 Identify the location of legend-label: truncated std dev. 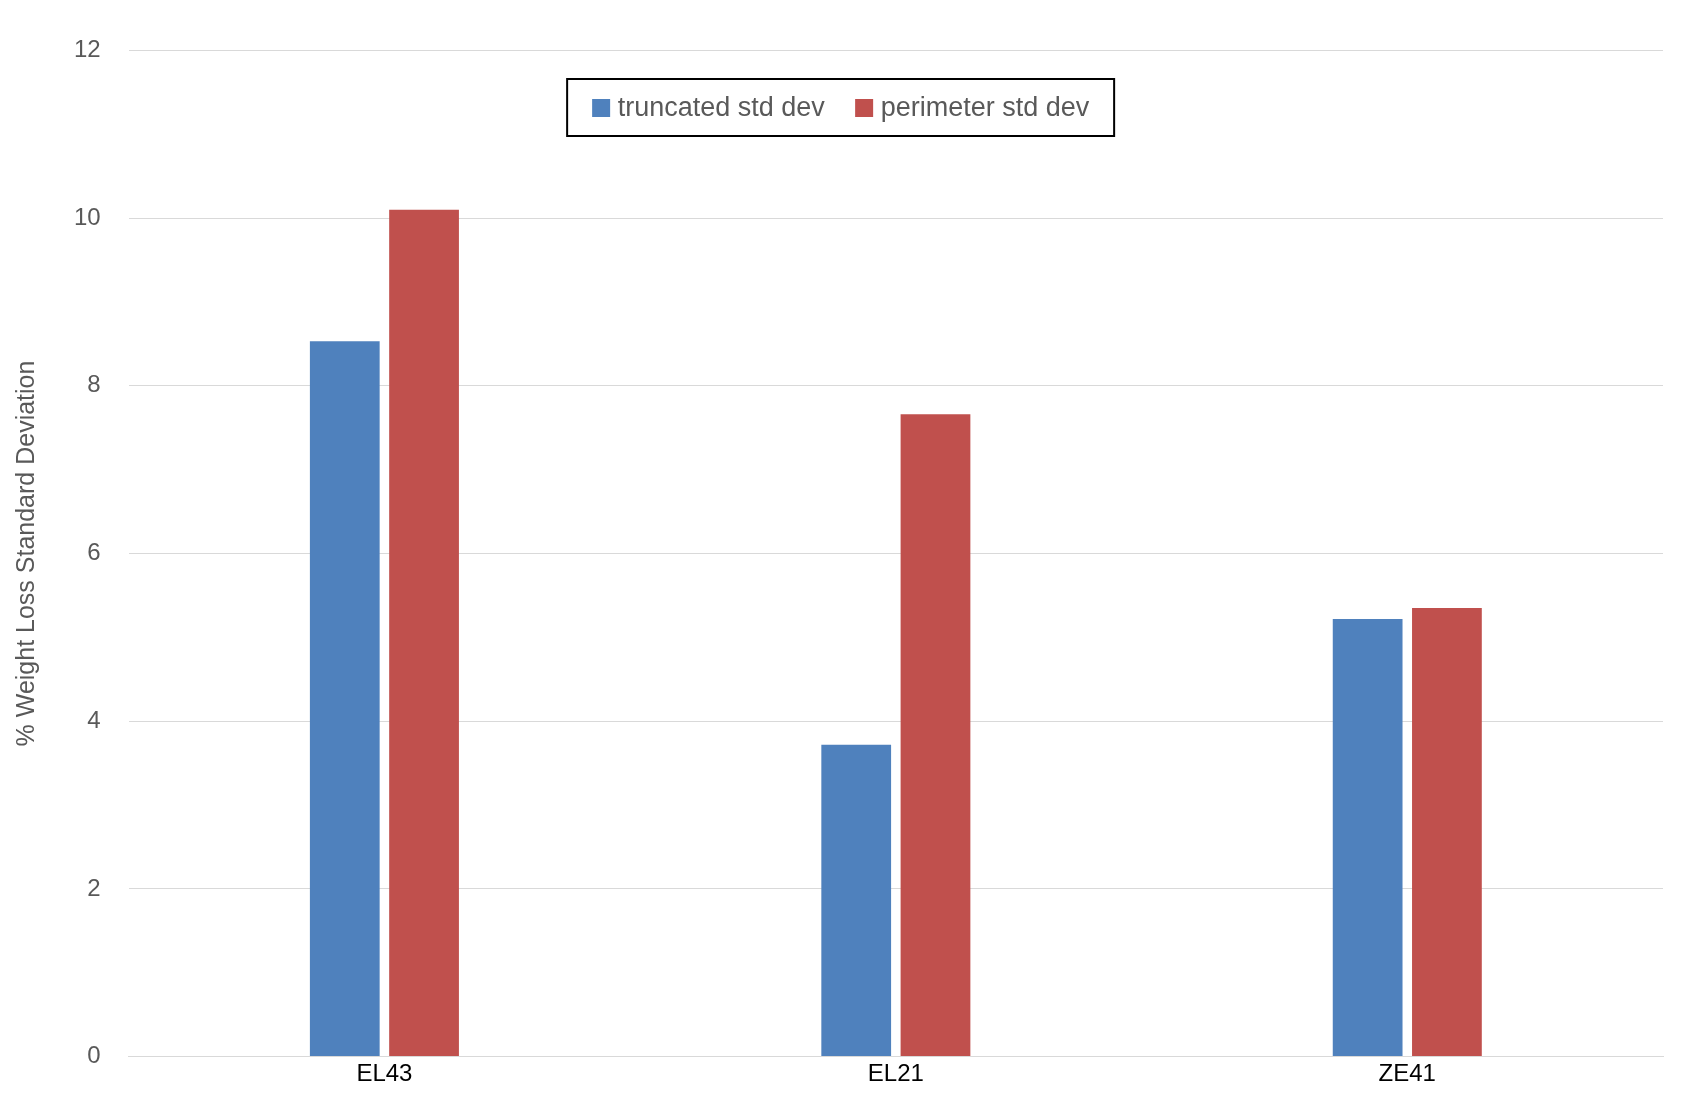
(721, 107).